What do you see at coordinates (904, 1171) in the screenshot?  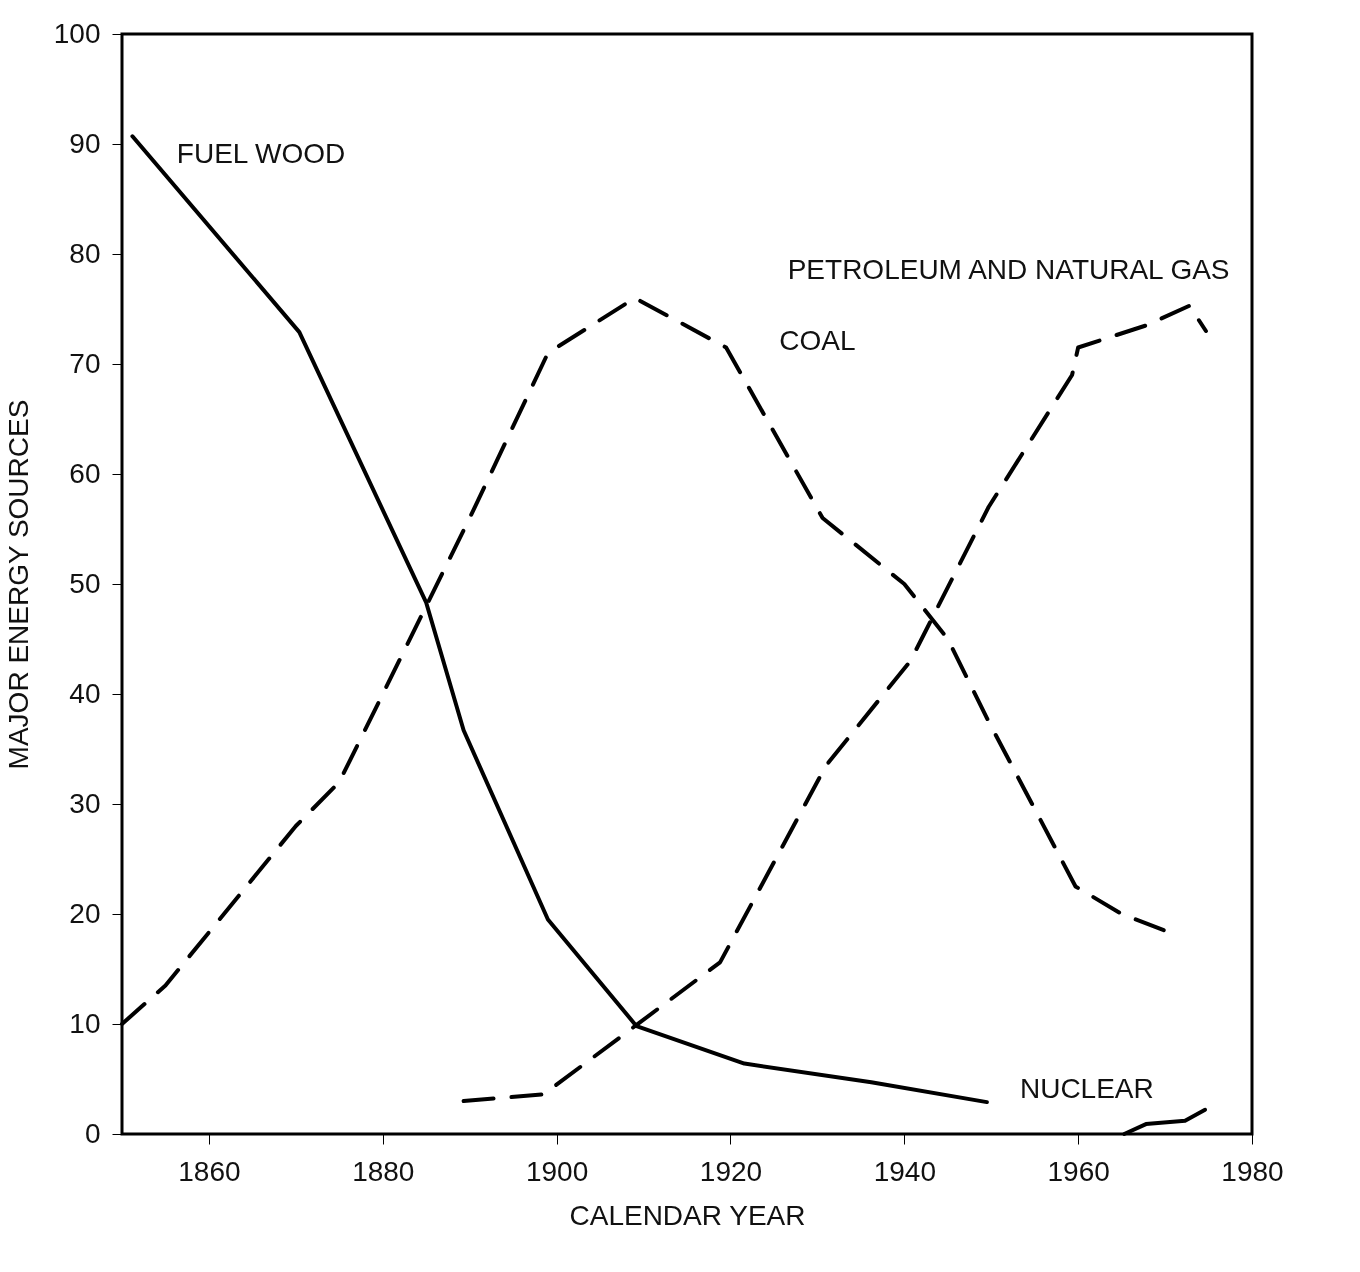 I see `x-tick-label: 1940` at bounding box center [904, 1171].